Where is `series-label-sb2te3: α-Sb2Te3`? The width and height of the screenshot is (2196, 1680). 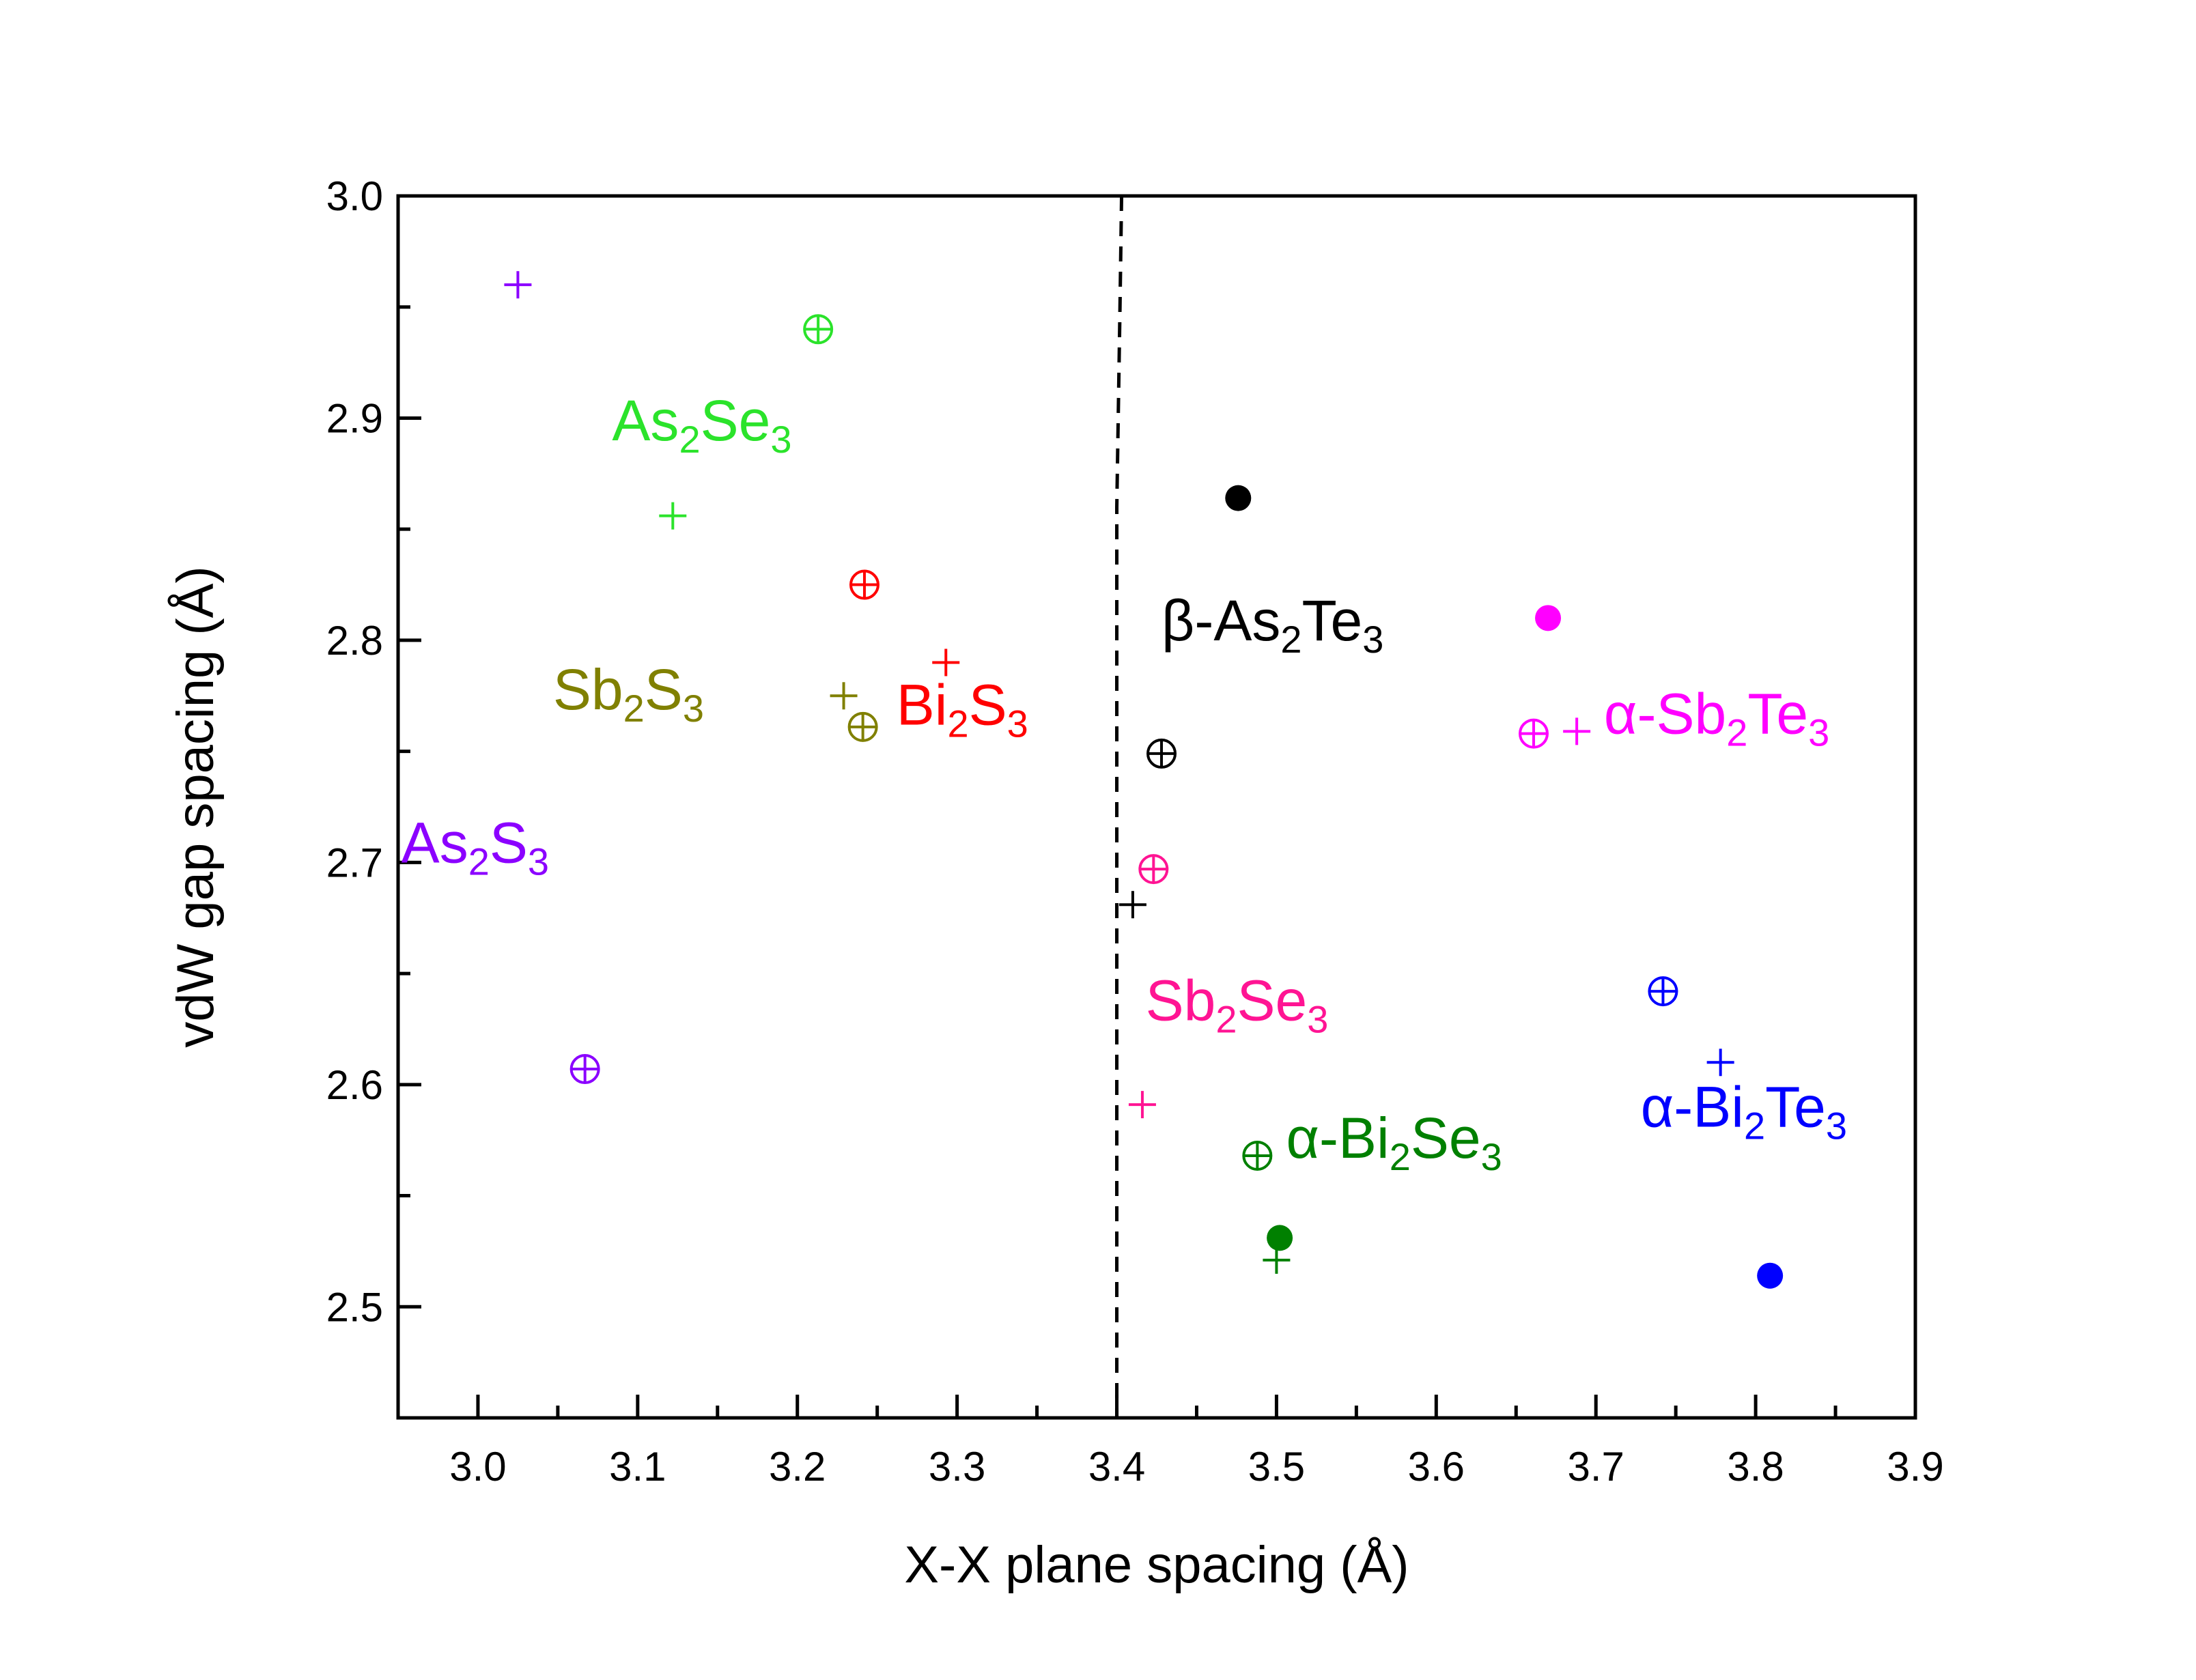 series-label-sb2te3: α-Sb2Te3 is located at coordinates (1717, 718).